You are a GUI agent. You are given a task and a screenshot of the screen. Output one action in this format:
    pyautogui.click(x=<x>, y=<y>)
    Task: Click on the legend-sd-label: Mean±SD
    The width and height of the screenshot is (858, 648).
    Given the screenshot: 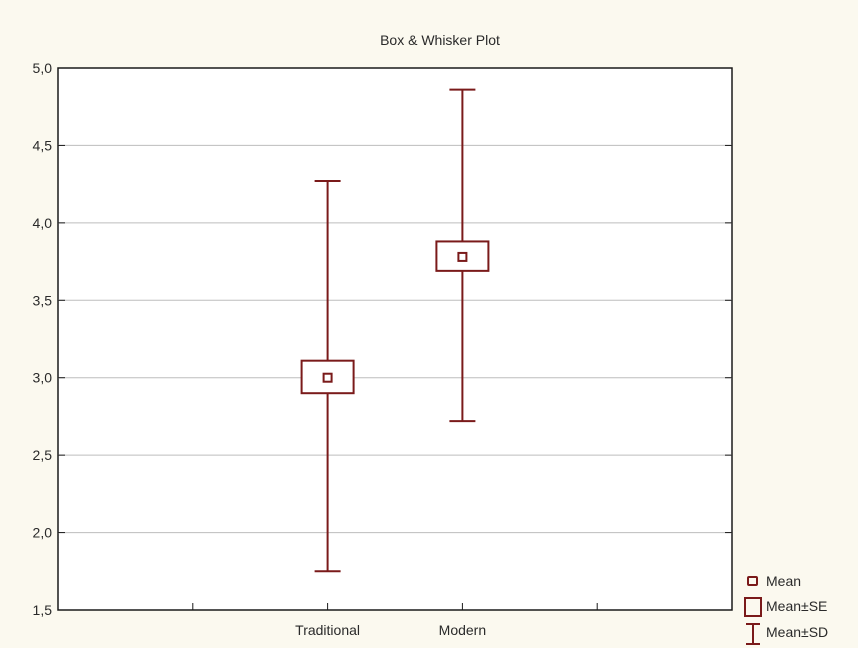 What is the action you would take?
    pyautogui.click(x=797, y=632)
    